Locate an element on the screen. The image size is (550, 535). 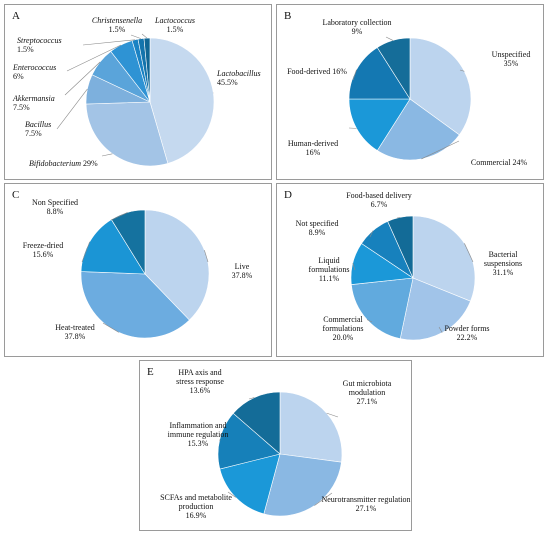
panel-letter: C is located at coordinates (16, 195).